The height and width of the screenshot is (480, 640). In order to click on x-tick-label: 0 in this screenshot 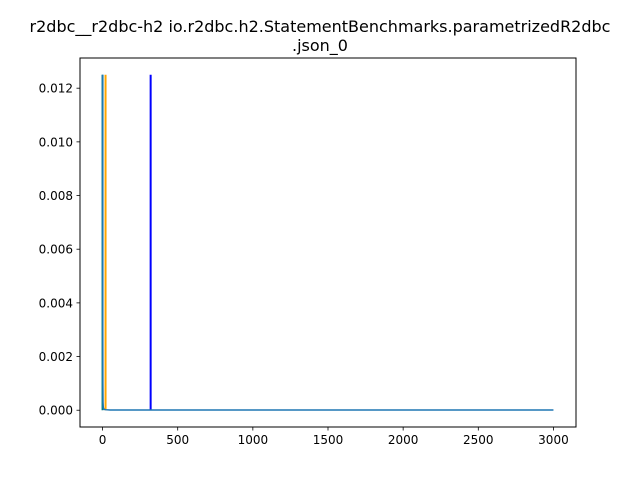, I will do `click(103, 440)`.